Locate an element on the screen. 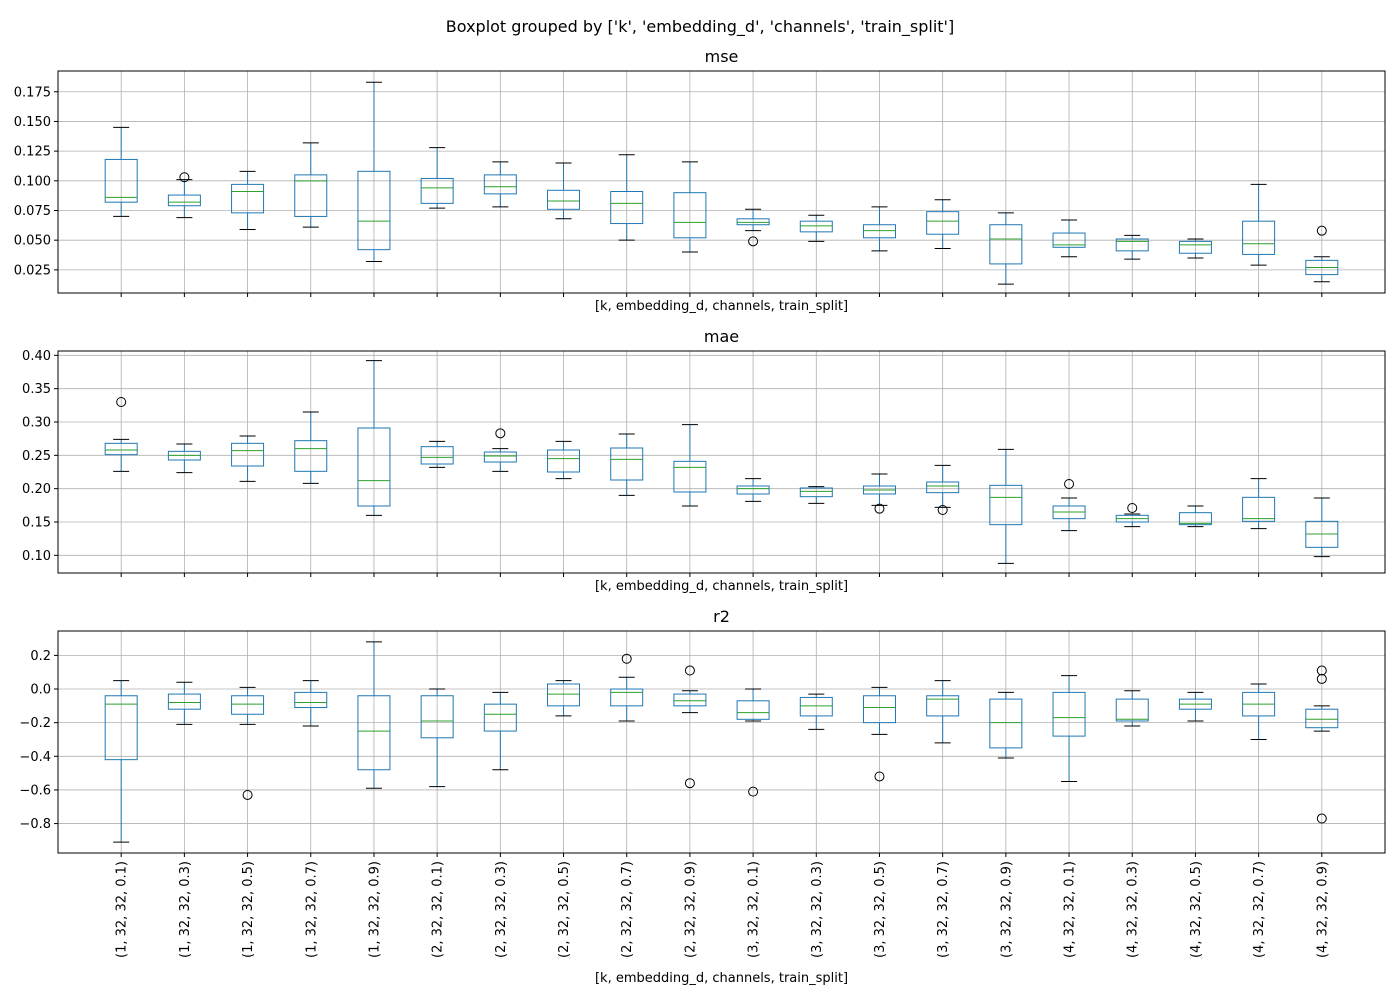  x-tick-label: (3, 32, 32, 0.1) is located at coordinates (754, 909).